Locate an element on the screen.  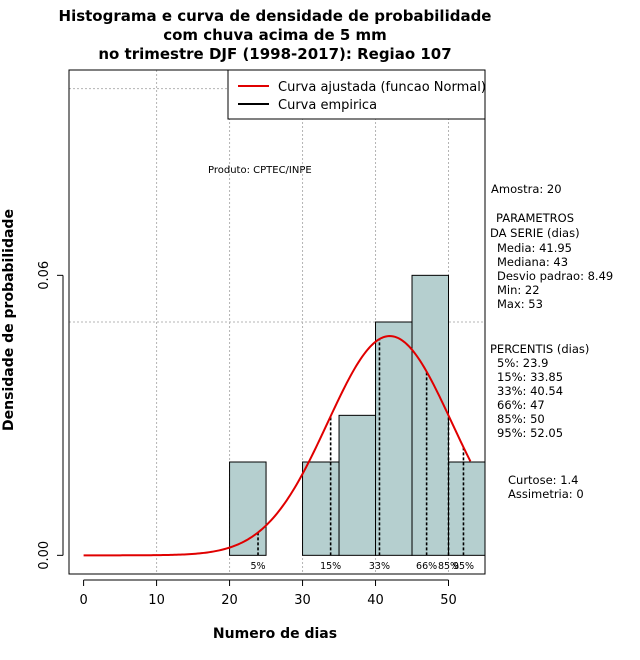
percentile-label-3: 66% is located at coordinates (426, 566).